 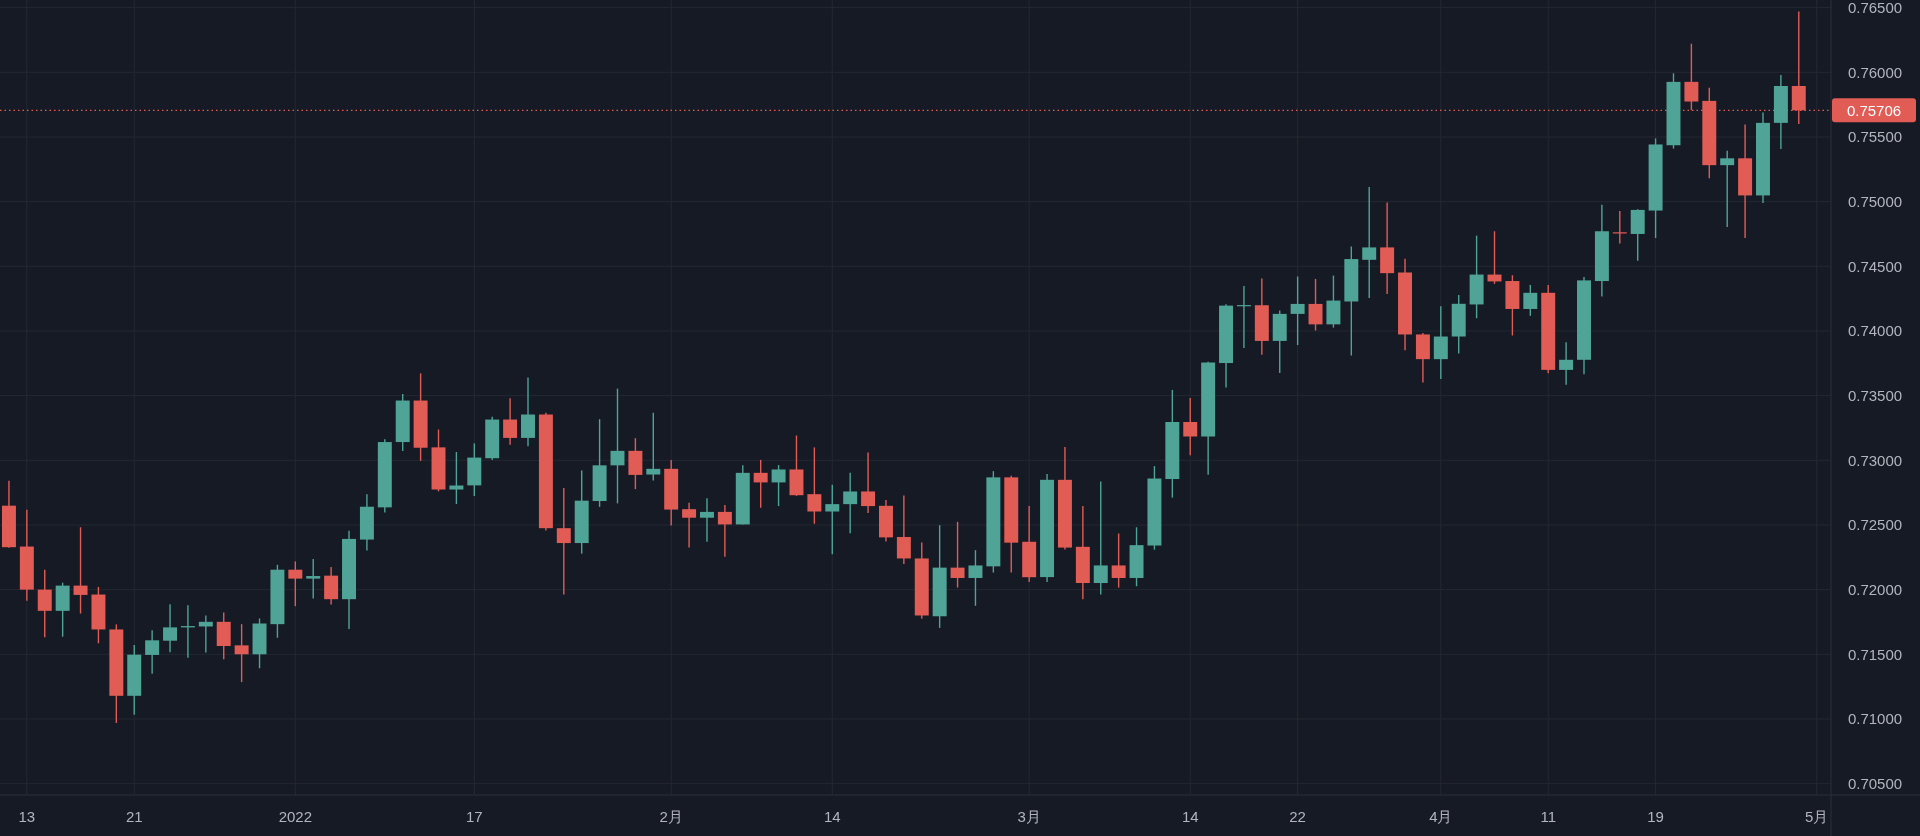 I want to click on y-tick-label: 0.71500, so click(x=1875, y=654).